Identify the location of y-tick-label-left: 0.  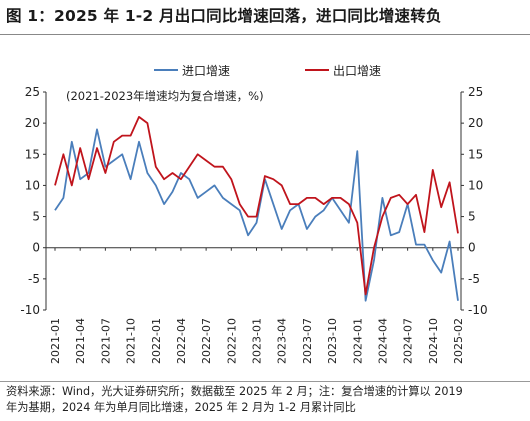
(36, 248).